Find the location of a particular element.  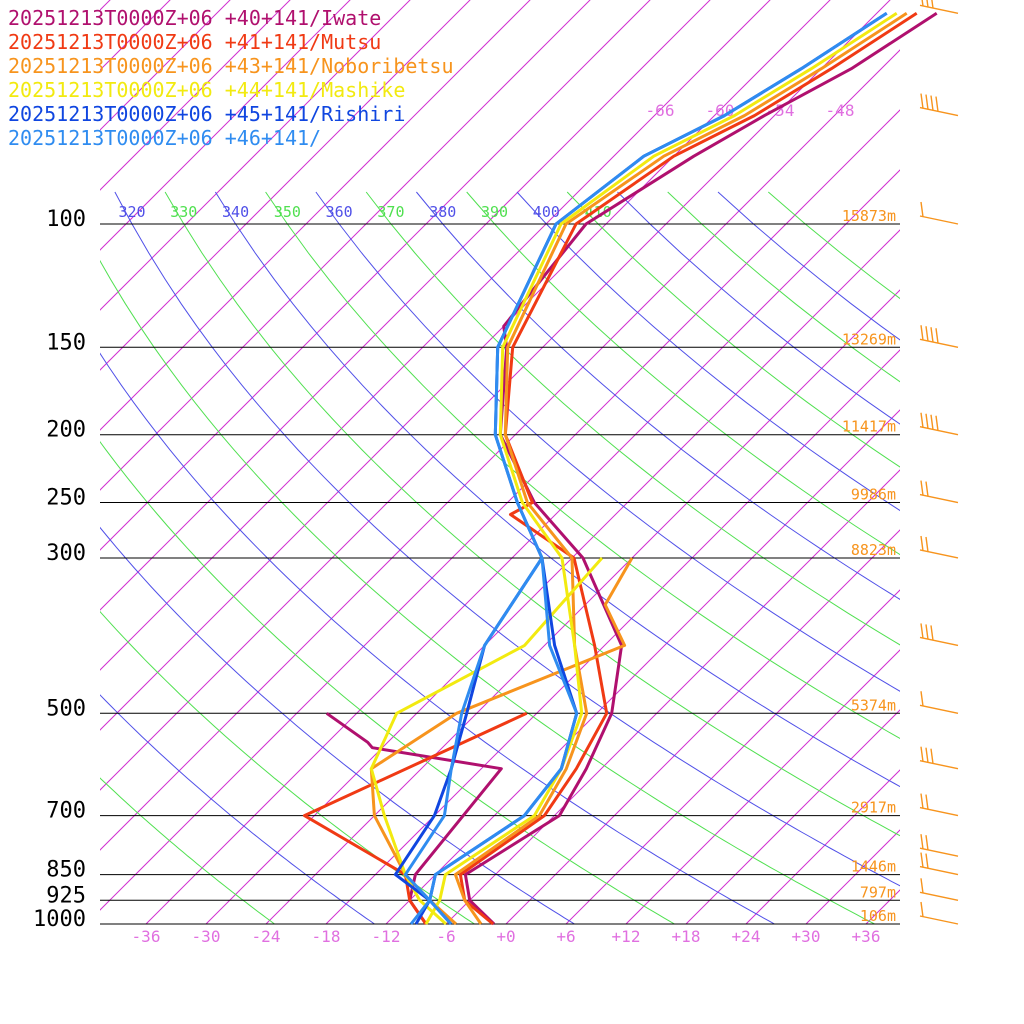

dewpoint-profile-line is located at coordinates (473, 741).